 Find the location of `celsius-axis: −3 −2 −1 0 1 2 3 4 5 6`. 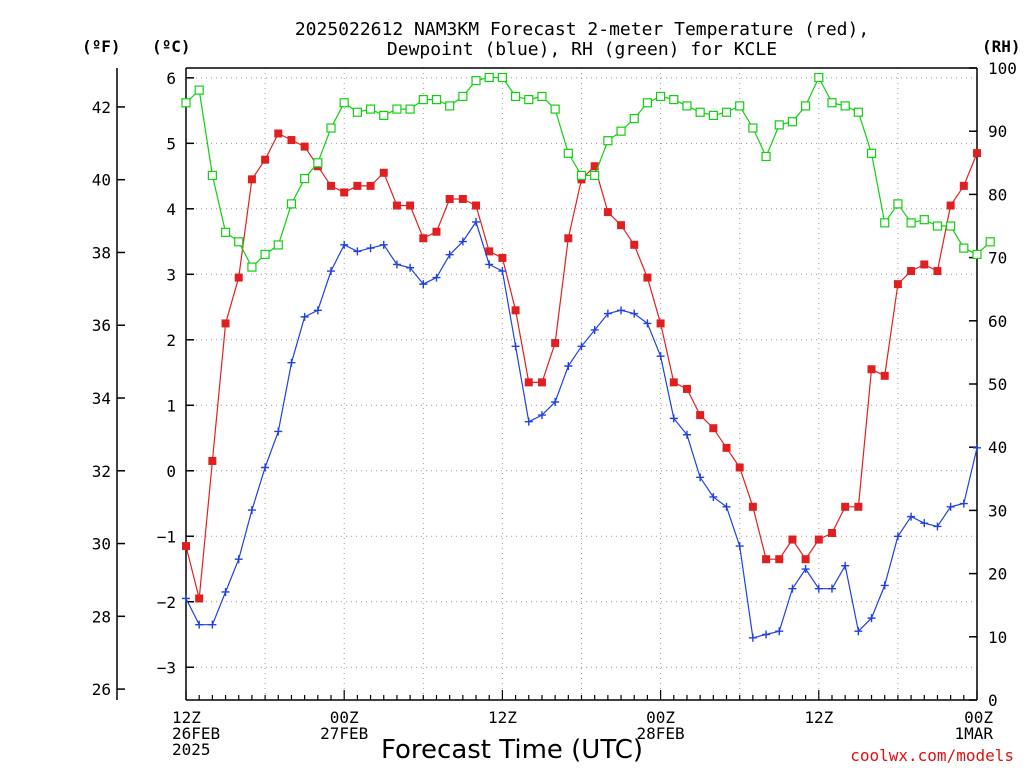

celsius-axis: −3 −2 −1 0 1 2 3 4 5 6 is located at coordinates (175, 373).